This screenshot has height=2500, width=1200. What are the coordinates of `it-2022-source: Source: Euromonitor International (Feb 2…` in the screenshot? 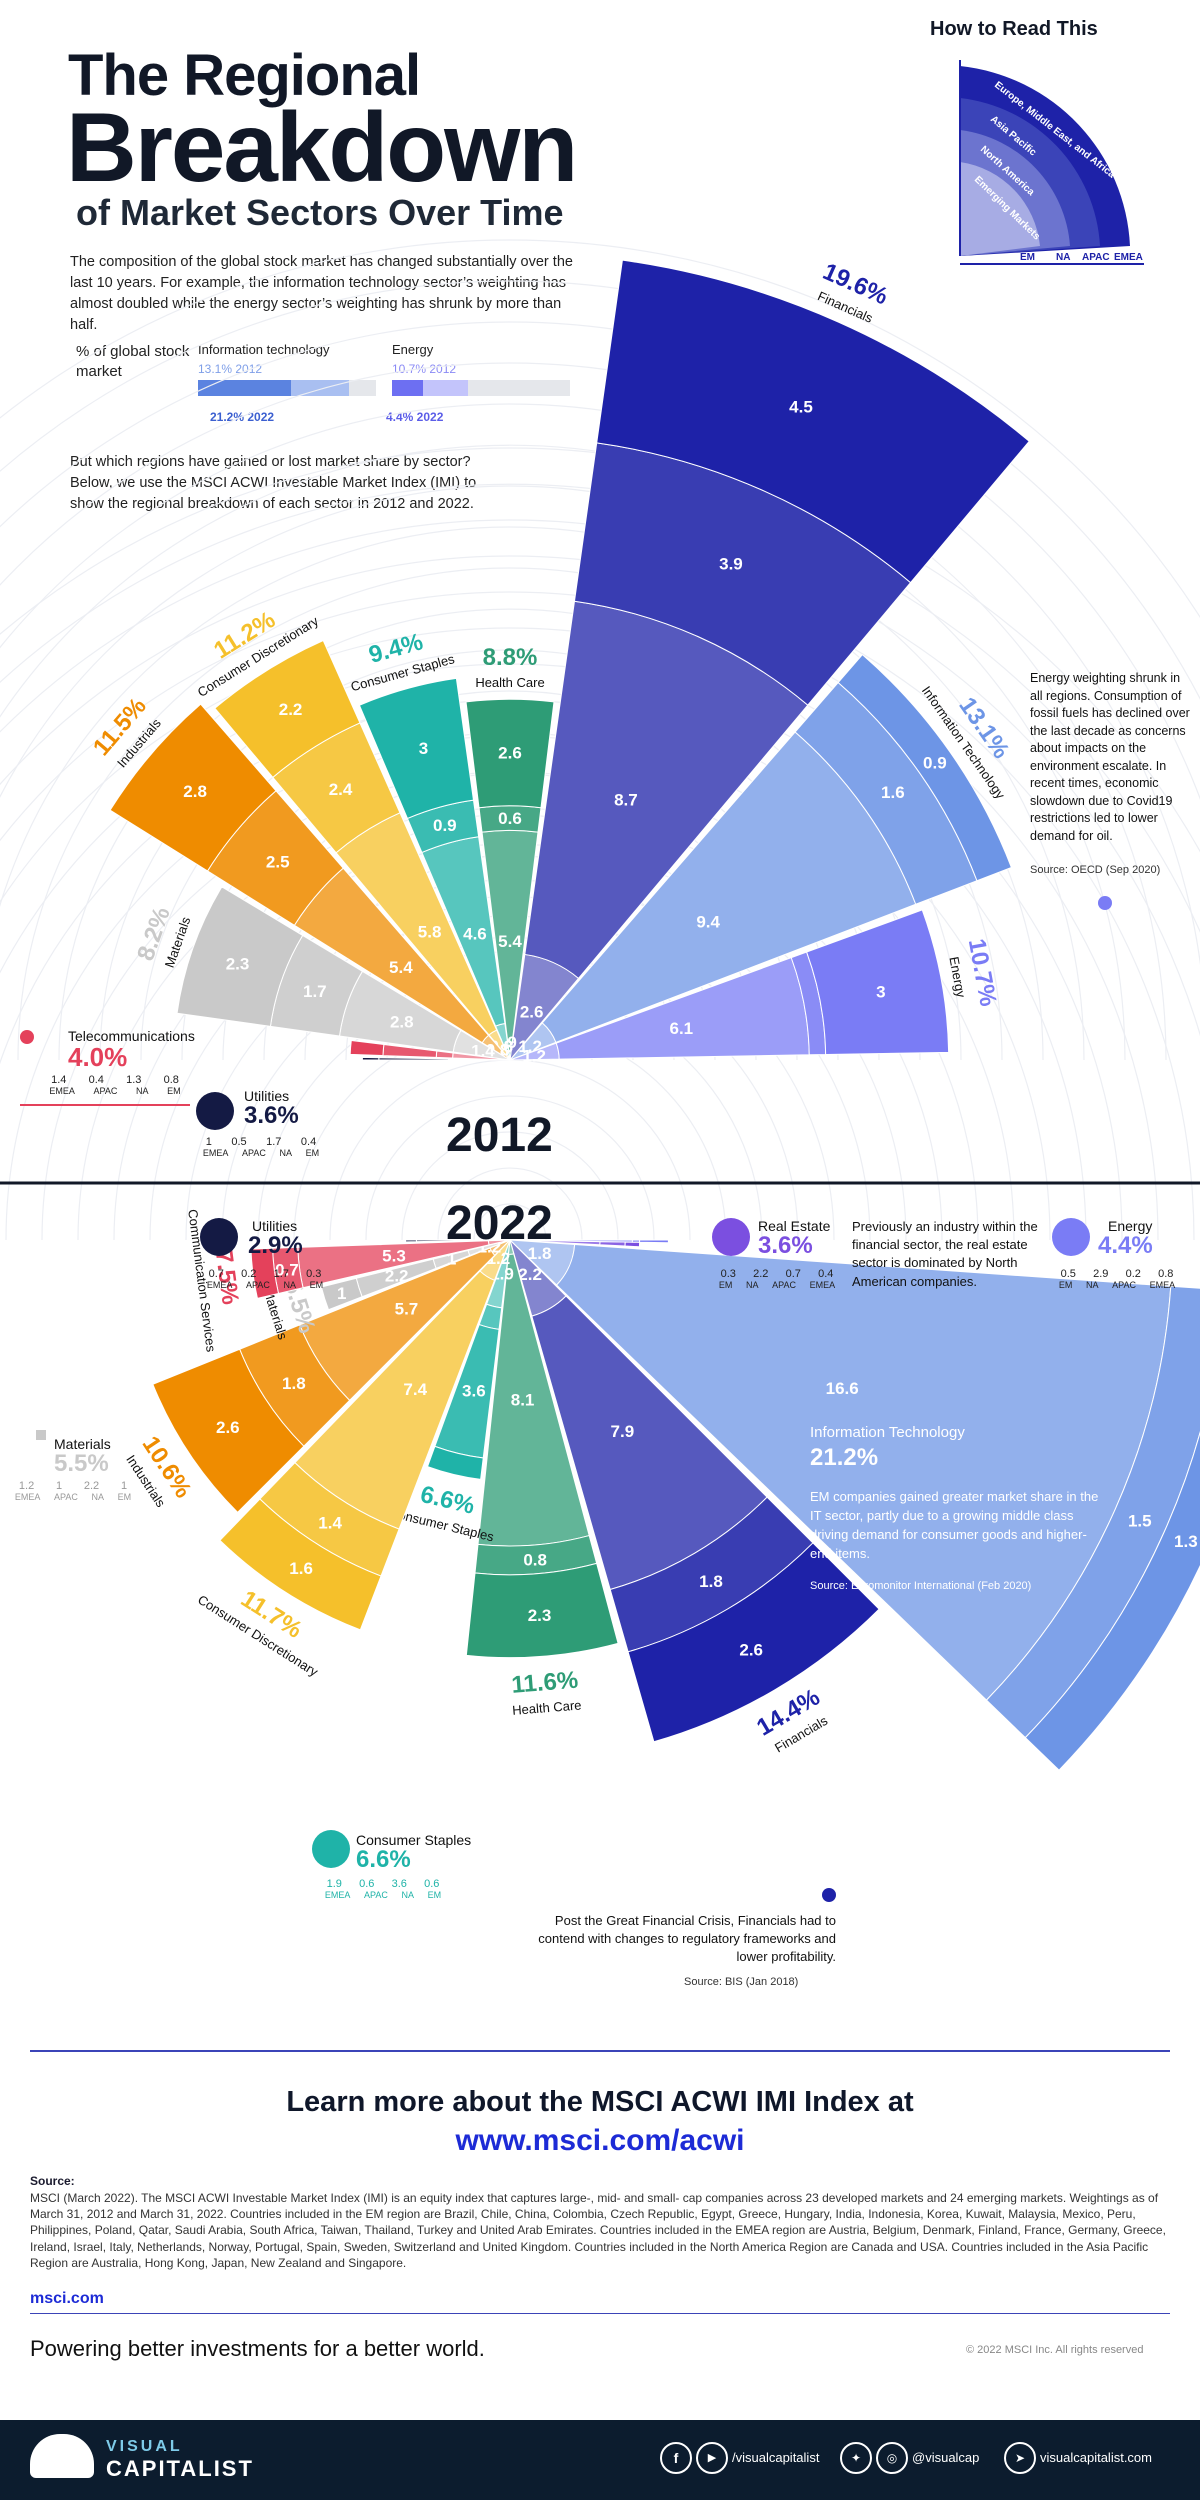 It's located at (921, 1586).